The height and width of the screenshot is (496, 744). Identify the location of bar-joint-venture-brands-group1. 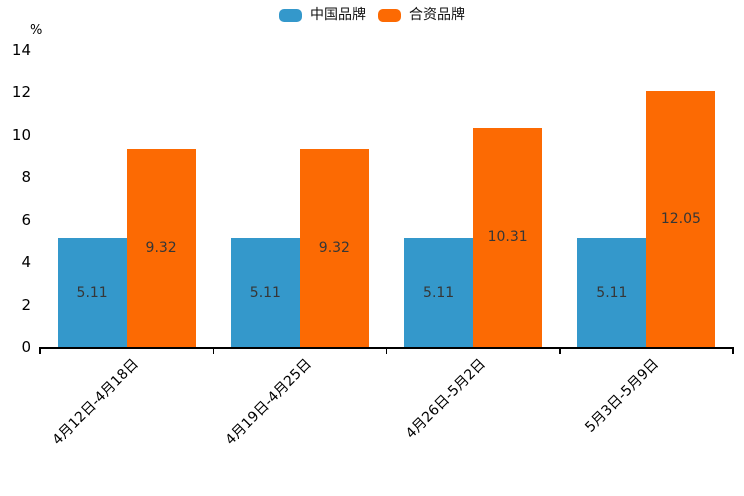
(161, 247).